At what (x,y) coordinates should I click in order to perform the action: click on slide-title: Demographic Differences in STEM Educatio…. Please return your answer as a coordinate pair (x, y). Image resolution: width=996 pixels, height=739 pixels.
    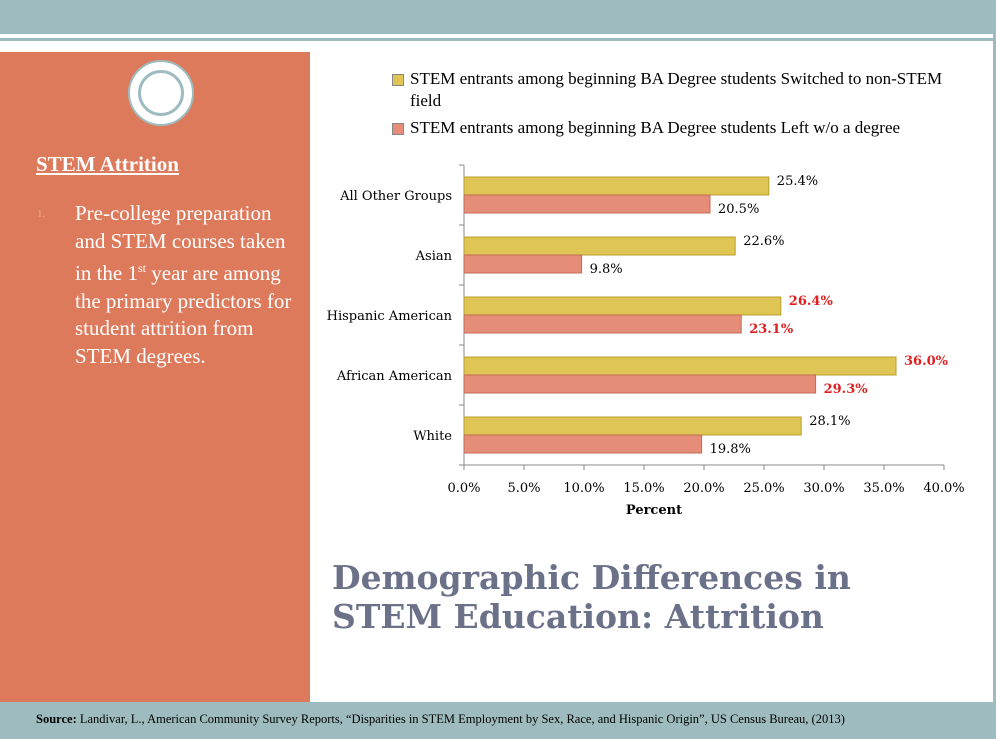
    Looking at the image, I should click on (591, 597).